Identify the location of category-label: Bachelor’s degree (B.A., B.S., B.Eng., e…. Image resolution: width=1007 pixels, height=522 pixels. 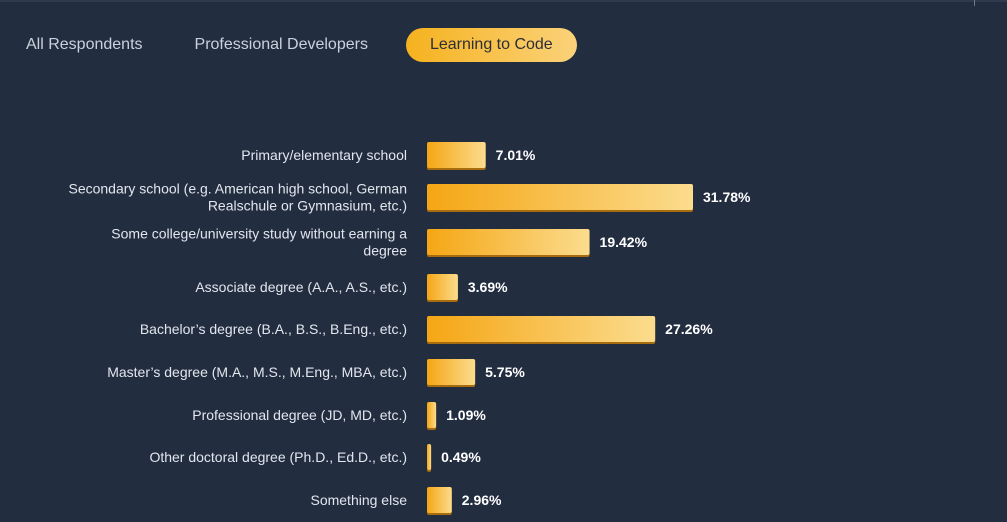
(273, 329).